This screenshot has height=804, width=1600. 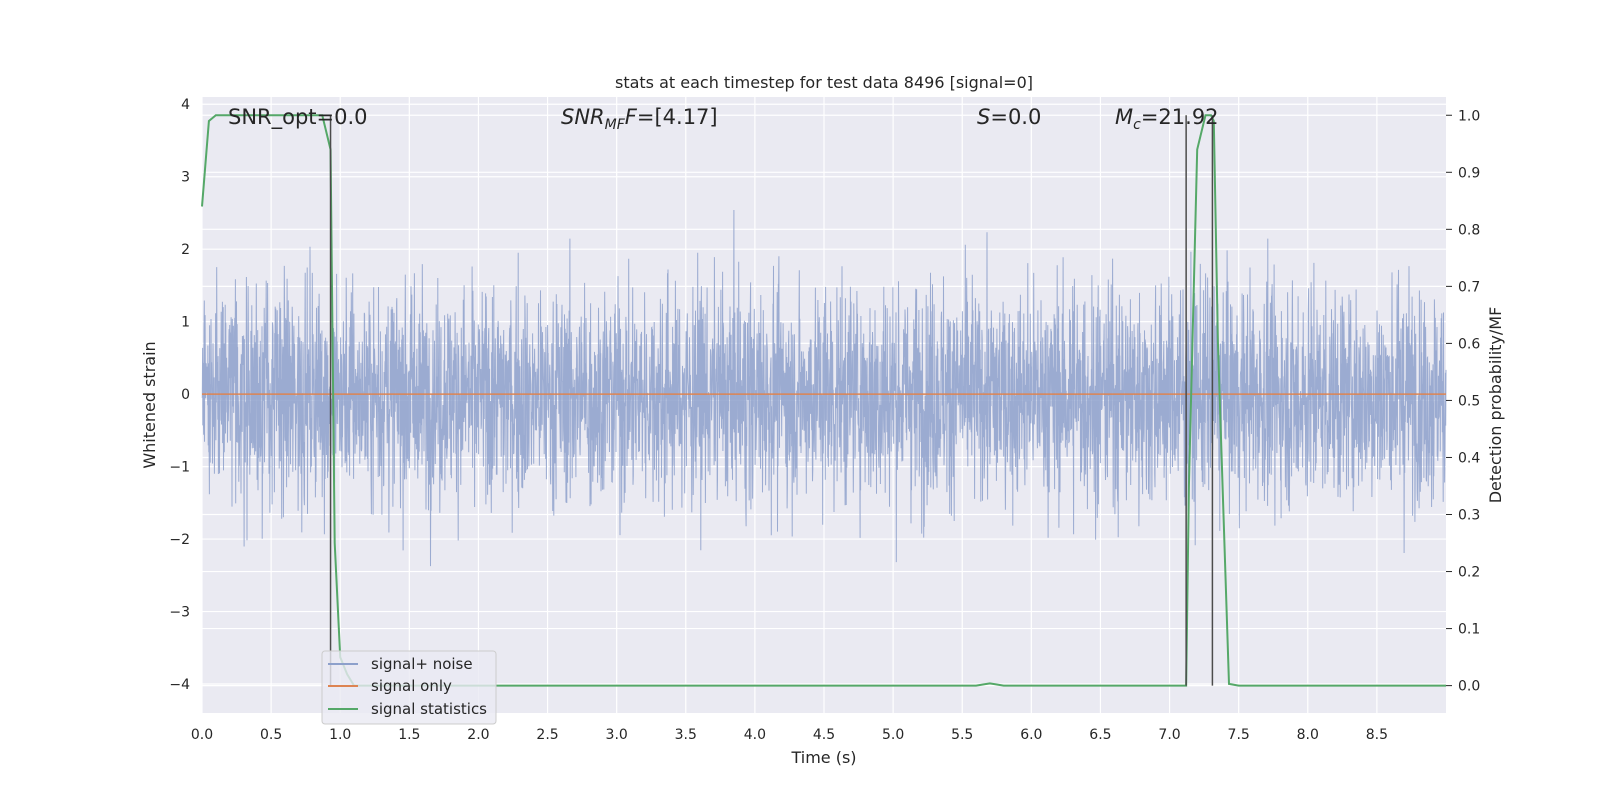 What do you see at coordinates (1469, 687) in the screenshot?
I see `y2-tick-label: 0.0` at bounding box center [1469, 687].